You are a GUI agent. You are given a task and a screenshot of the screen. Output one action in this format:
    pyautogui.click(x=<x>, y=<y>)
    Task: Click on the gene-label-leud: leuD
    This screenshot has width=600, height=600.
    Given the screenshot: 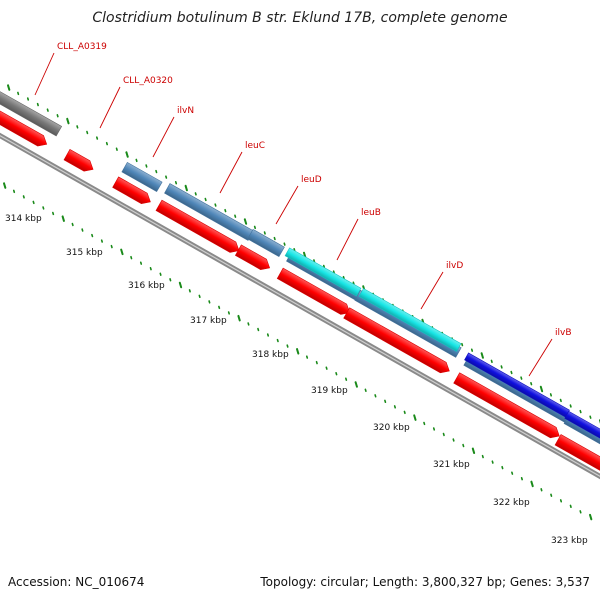 What is the action you would take?
    pyautogui.click(x=298, y=200)
    